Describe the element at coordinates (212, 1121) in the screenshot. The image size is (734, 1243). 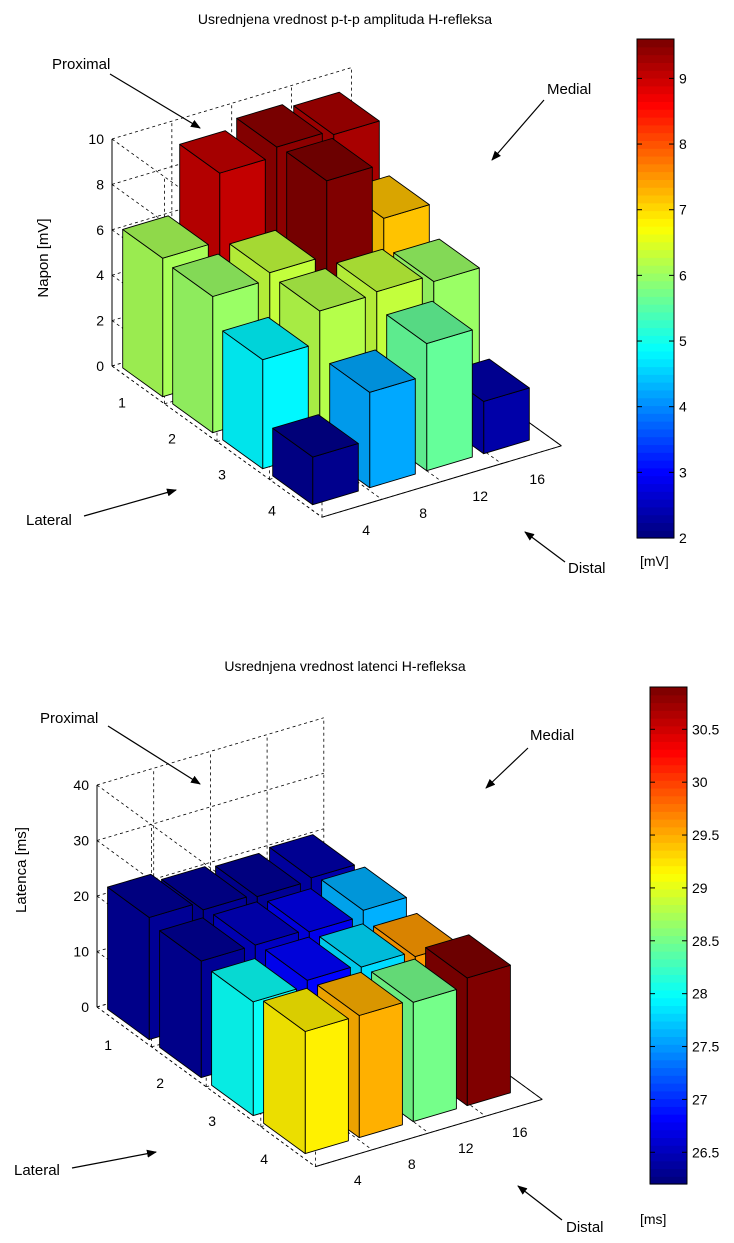
I see `row-tick-label: 3` at that location.